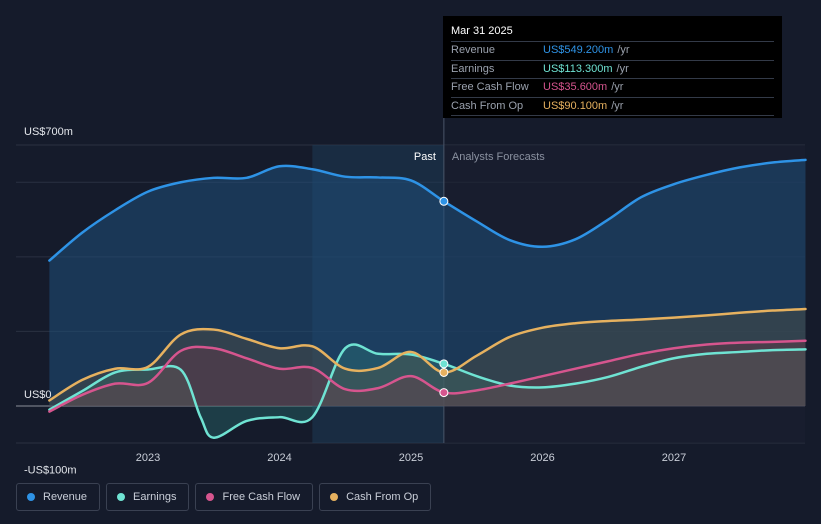 This screenshot has height=524, width=821. Describe the element at coordinates (498, 157) in the screenshot. I see `forecast-label: Analysts Forecasts` at that location.